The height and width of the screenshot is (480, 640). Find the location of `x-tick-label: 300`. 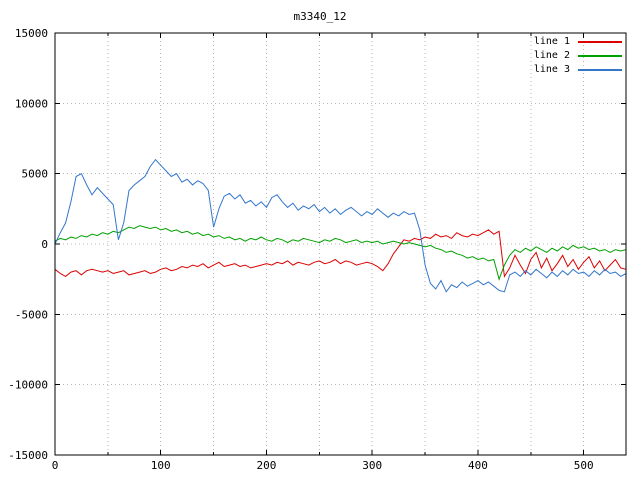

x-tick-label: 300 is located at coordinates (372, 465).